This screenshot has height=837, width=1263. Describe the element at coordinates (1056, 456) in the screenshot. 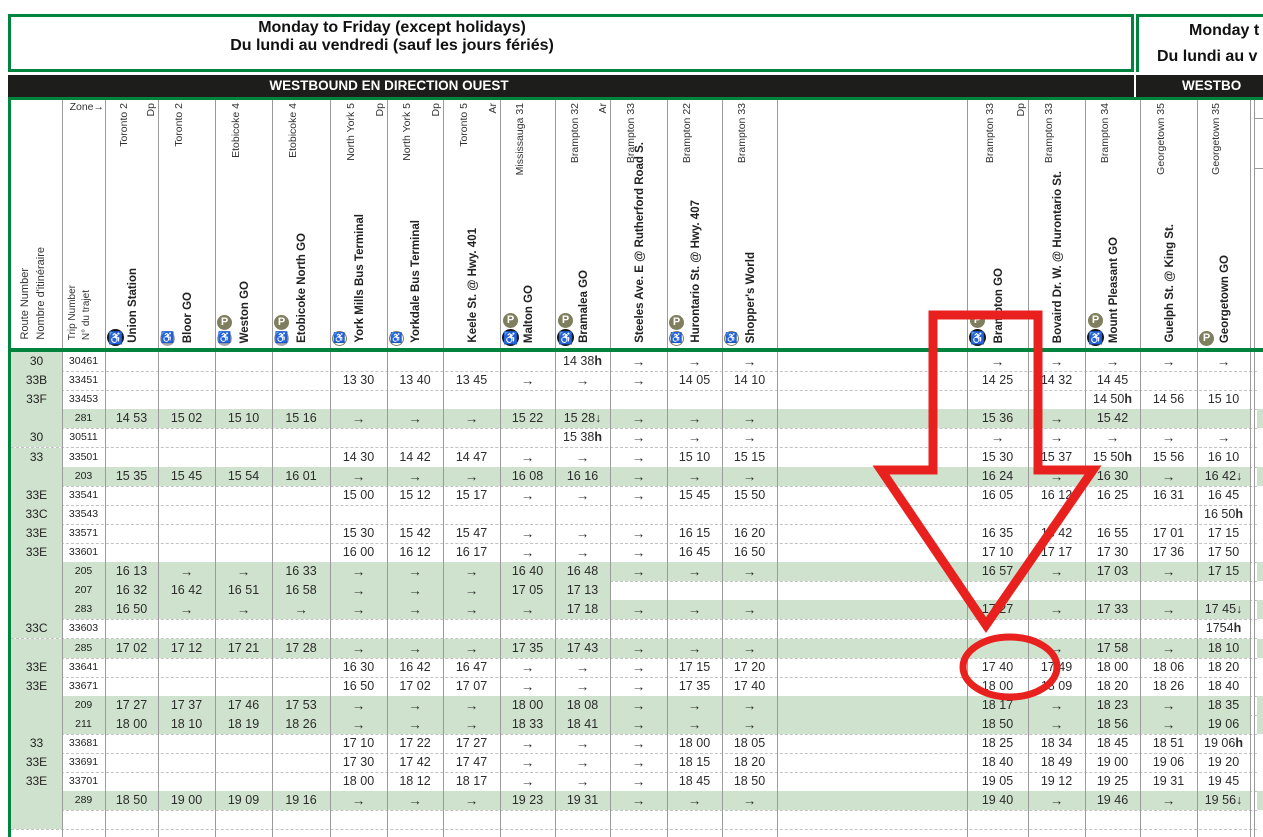

I see `time-cell: 15 37` at that location.